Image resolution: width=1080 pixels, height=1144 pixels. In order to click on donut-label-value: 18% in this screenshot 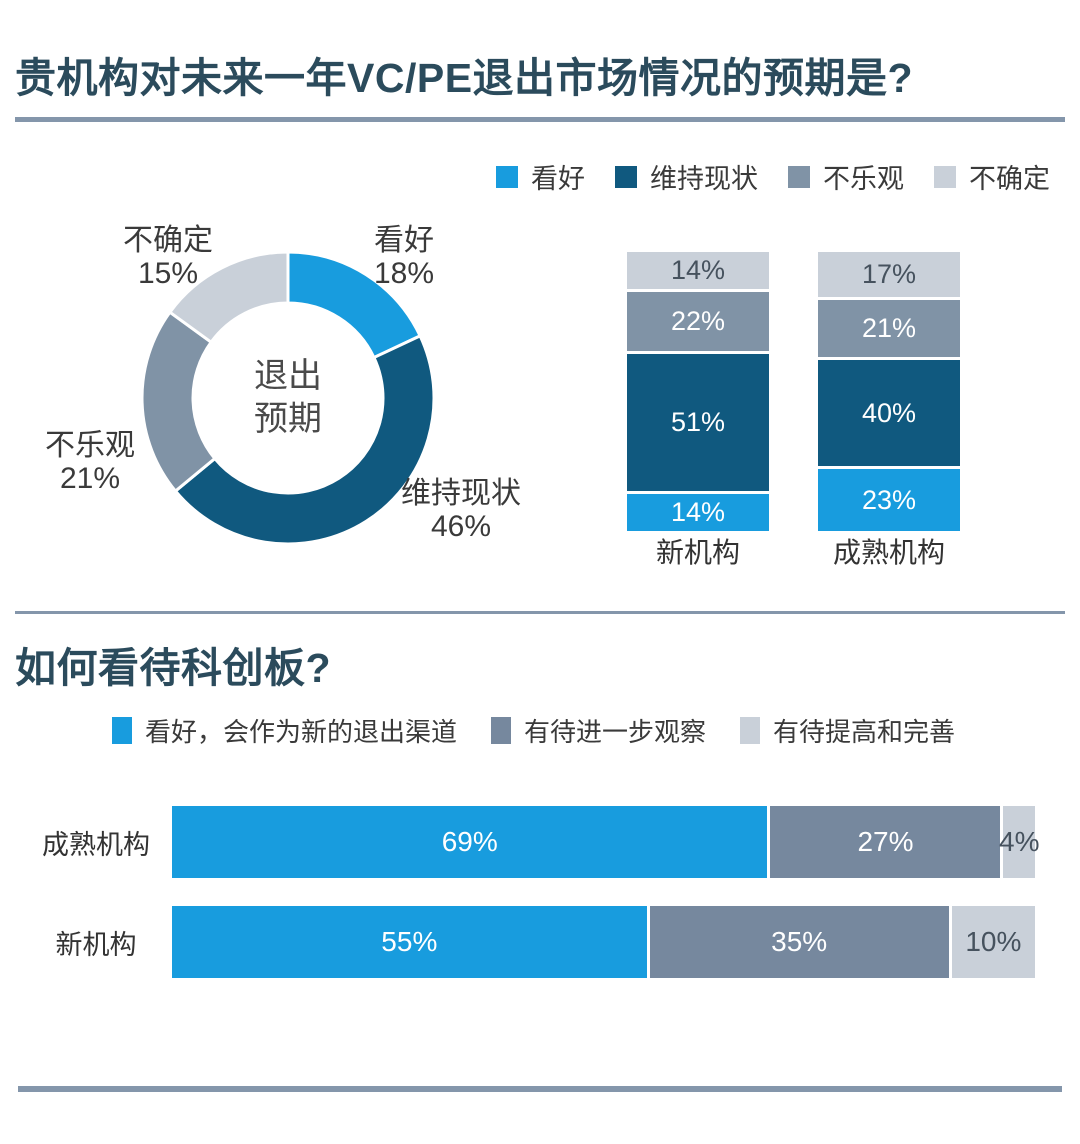, I will do `click(404, 273)`.